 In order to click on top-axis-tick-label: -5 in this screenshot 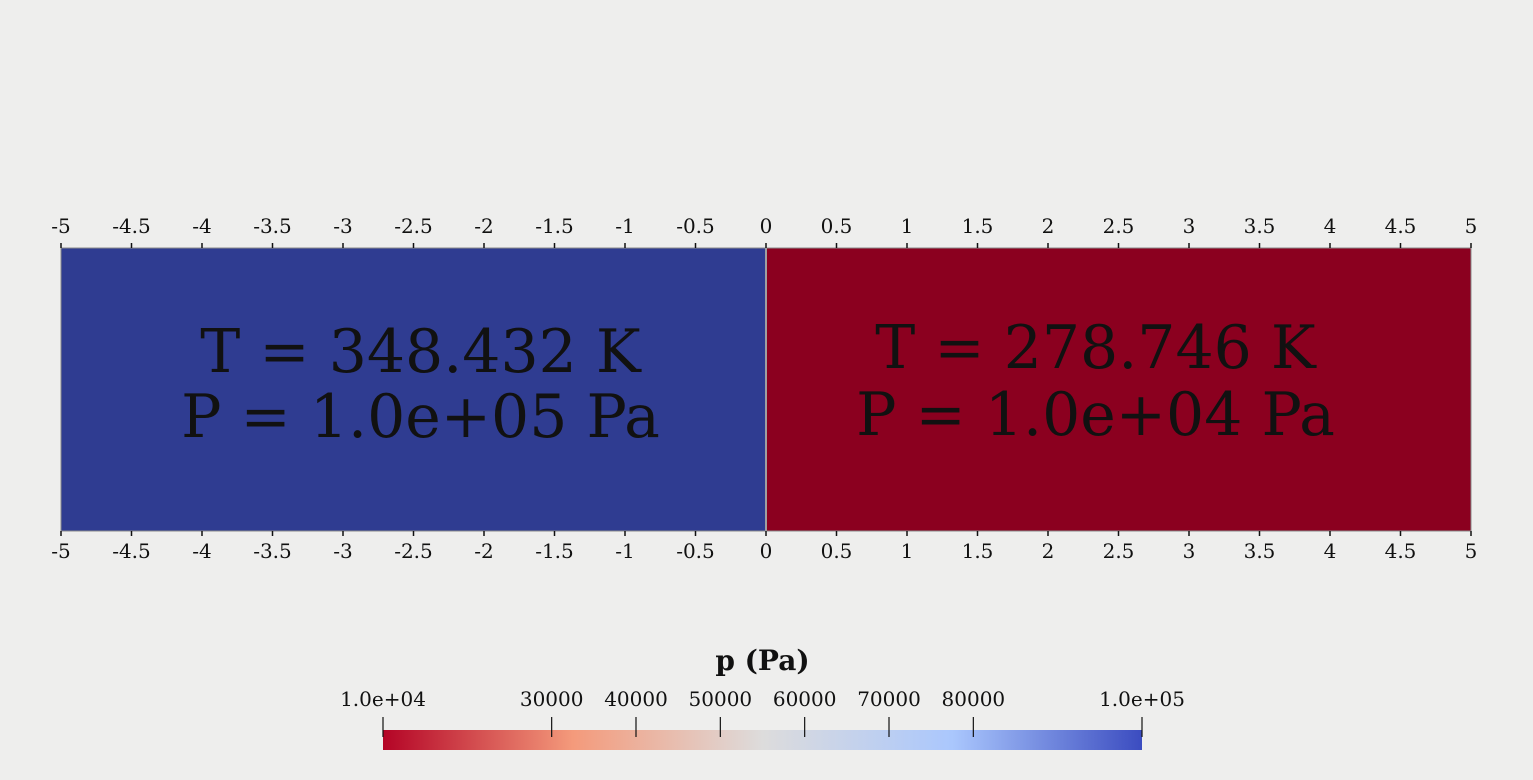, I will do `click(60, 226)`.